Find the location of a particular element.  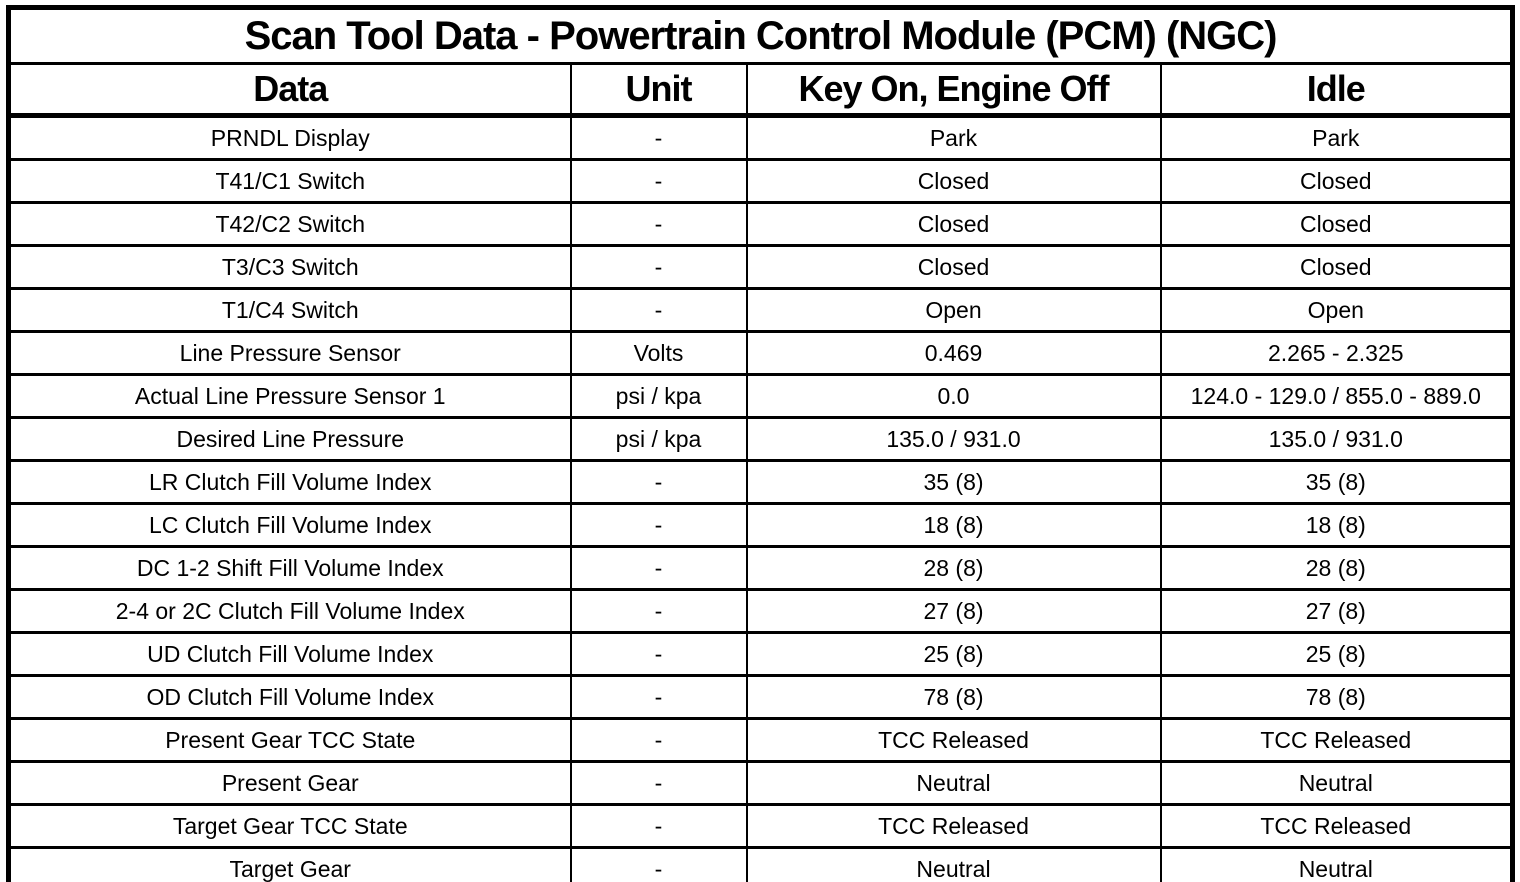

cell-data: DC 1-2 Shift Fill Volume Index is located at coordinates (289, 568).